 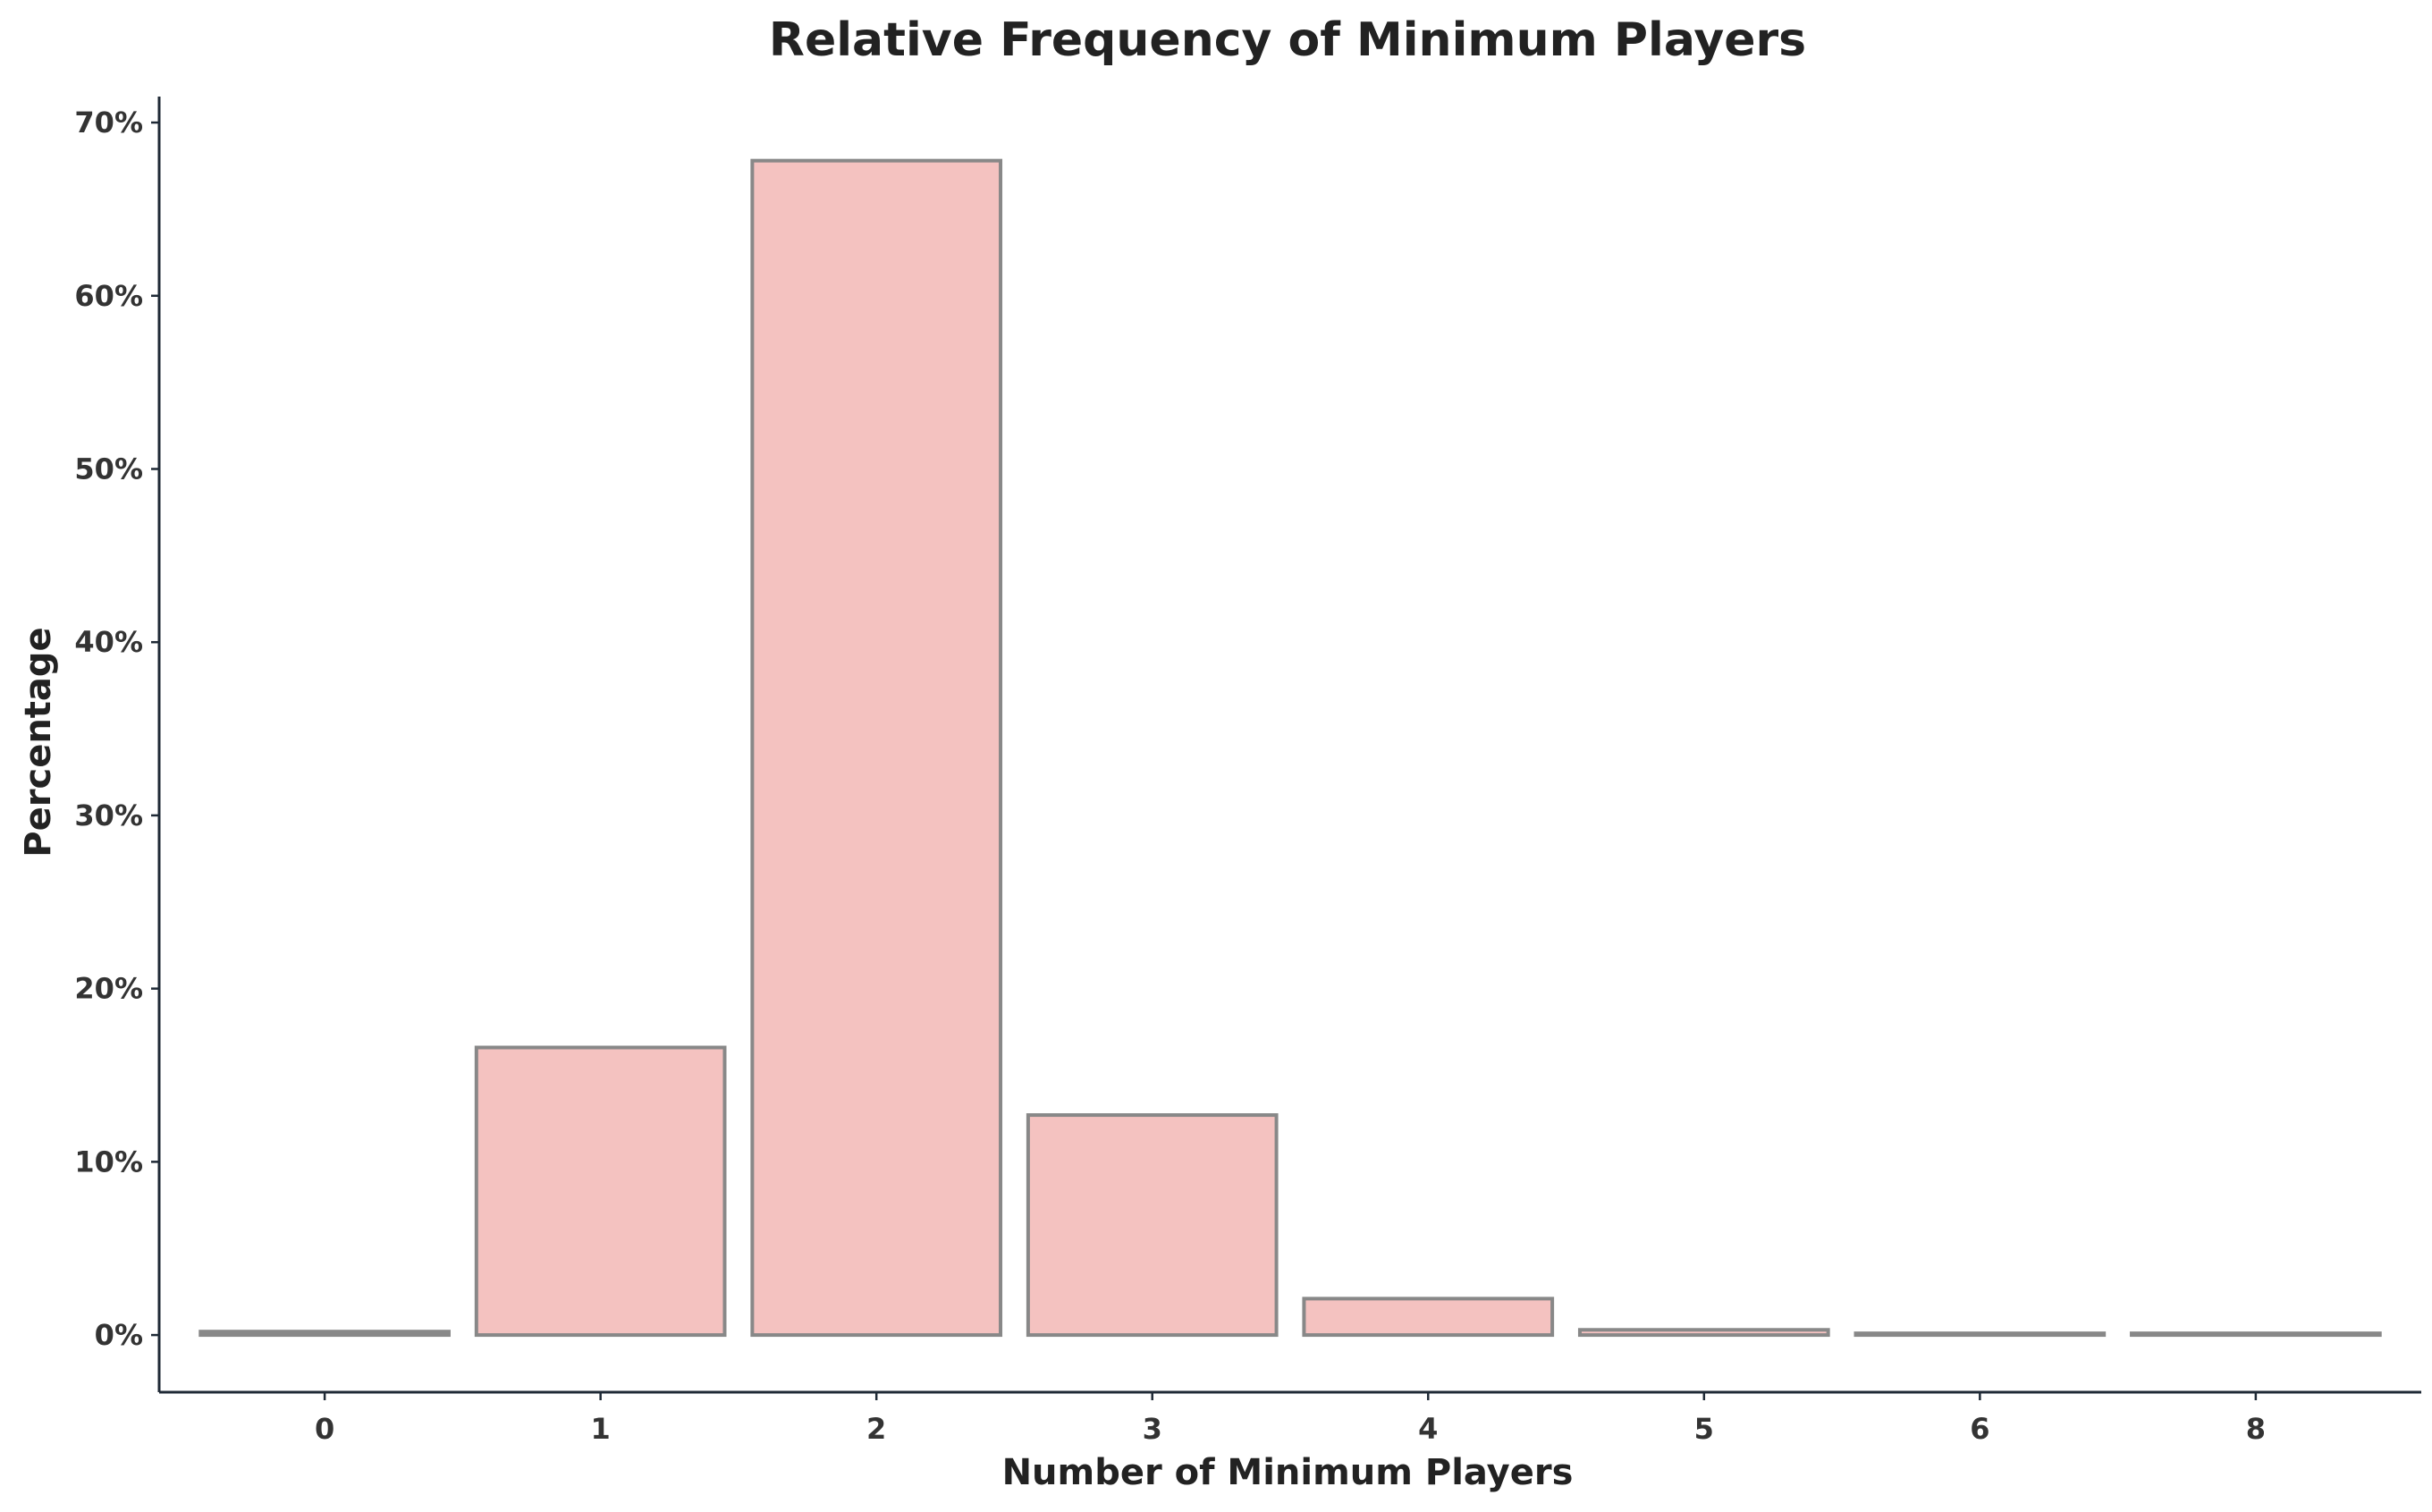 I want to click on x-tick-label: 0, so click(x=325, y=1429).